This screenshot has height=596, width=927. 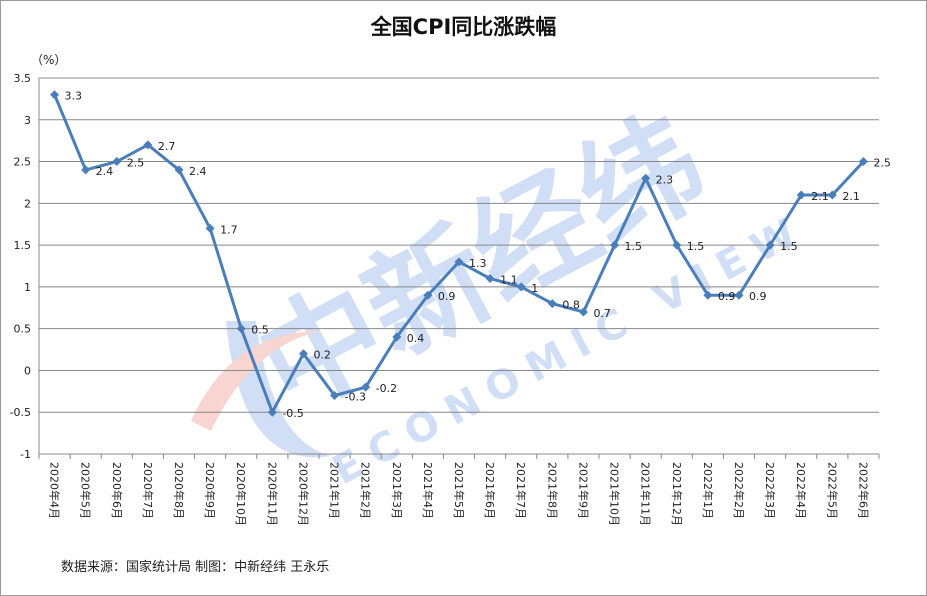 I want to click on x-tick-label: 2021年10月, so click(x=615, y=494).